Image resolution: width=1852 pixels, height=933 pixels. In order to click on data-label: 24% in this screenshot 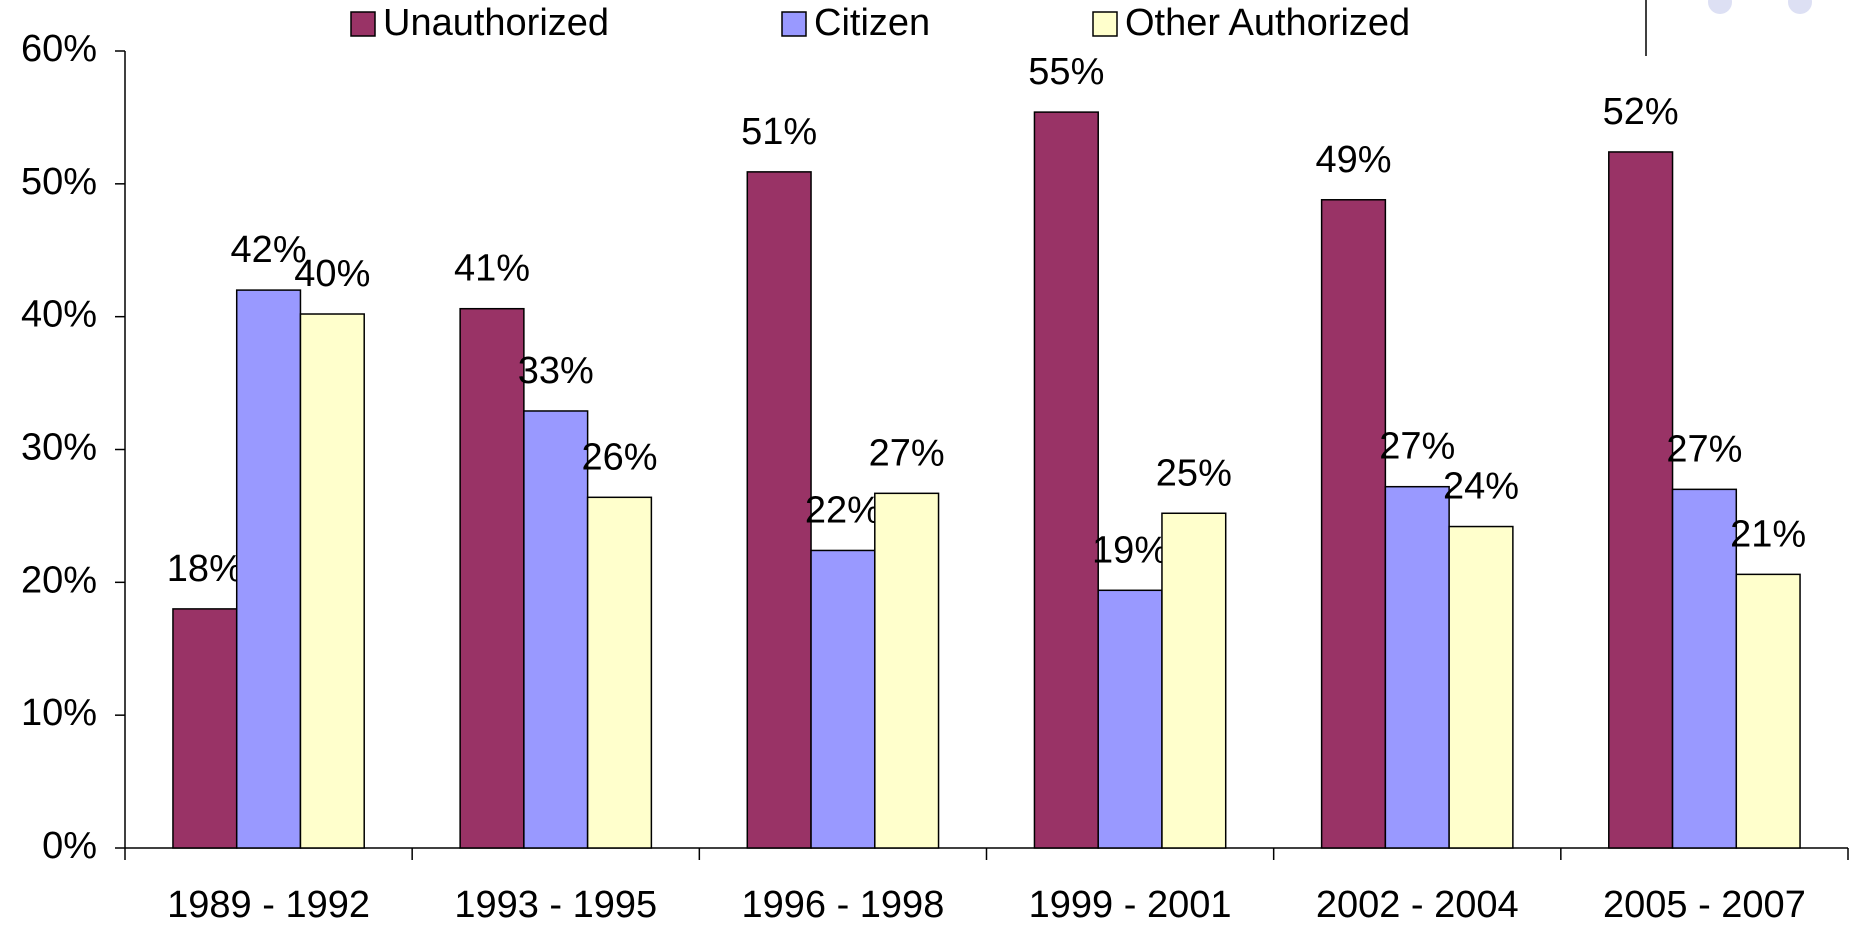, I will do `click(1481, 487)`.